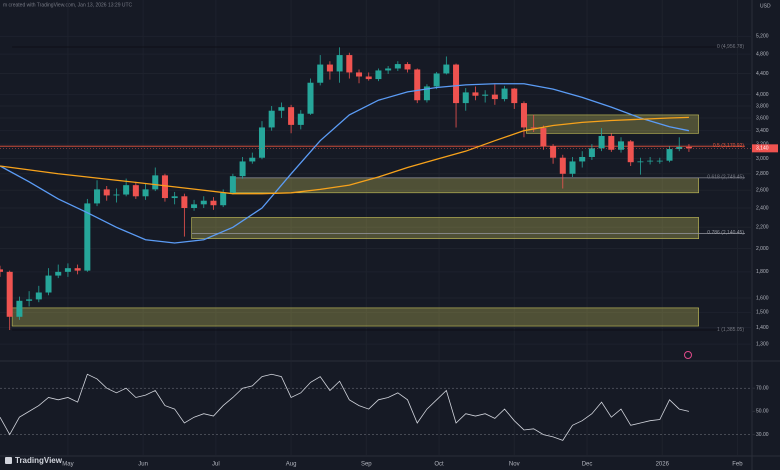 This screenshot has width=780, height=470. What do you see at coordinates (8, 460) in the screenshot?
I see `logo-mark` at bounding box center [8, 460].